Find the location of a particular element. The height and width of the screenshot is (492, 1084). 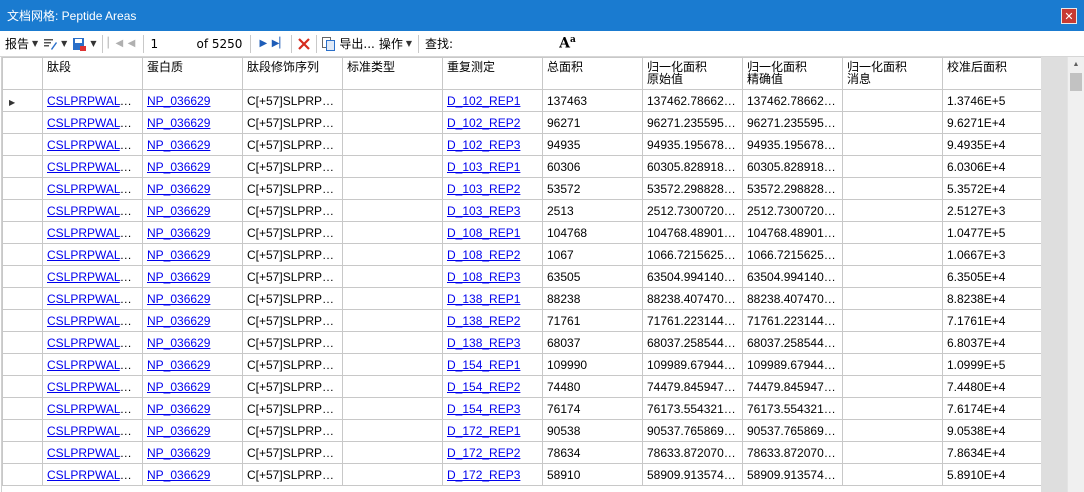

close-icon: ✕ is located at coordinates (1069, 15).